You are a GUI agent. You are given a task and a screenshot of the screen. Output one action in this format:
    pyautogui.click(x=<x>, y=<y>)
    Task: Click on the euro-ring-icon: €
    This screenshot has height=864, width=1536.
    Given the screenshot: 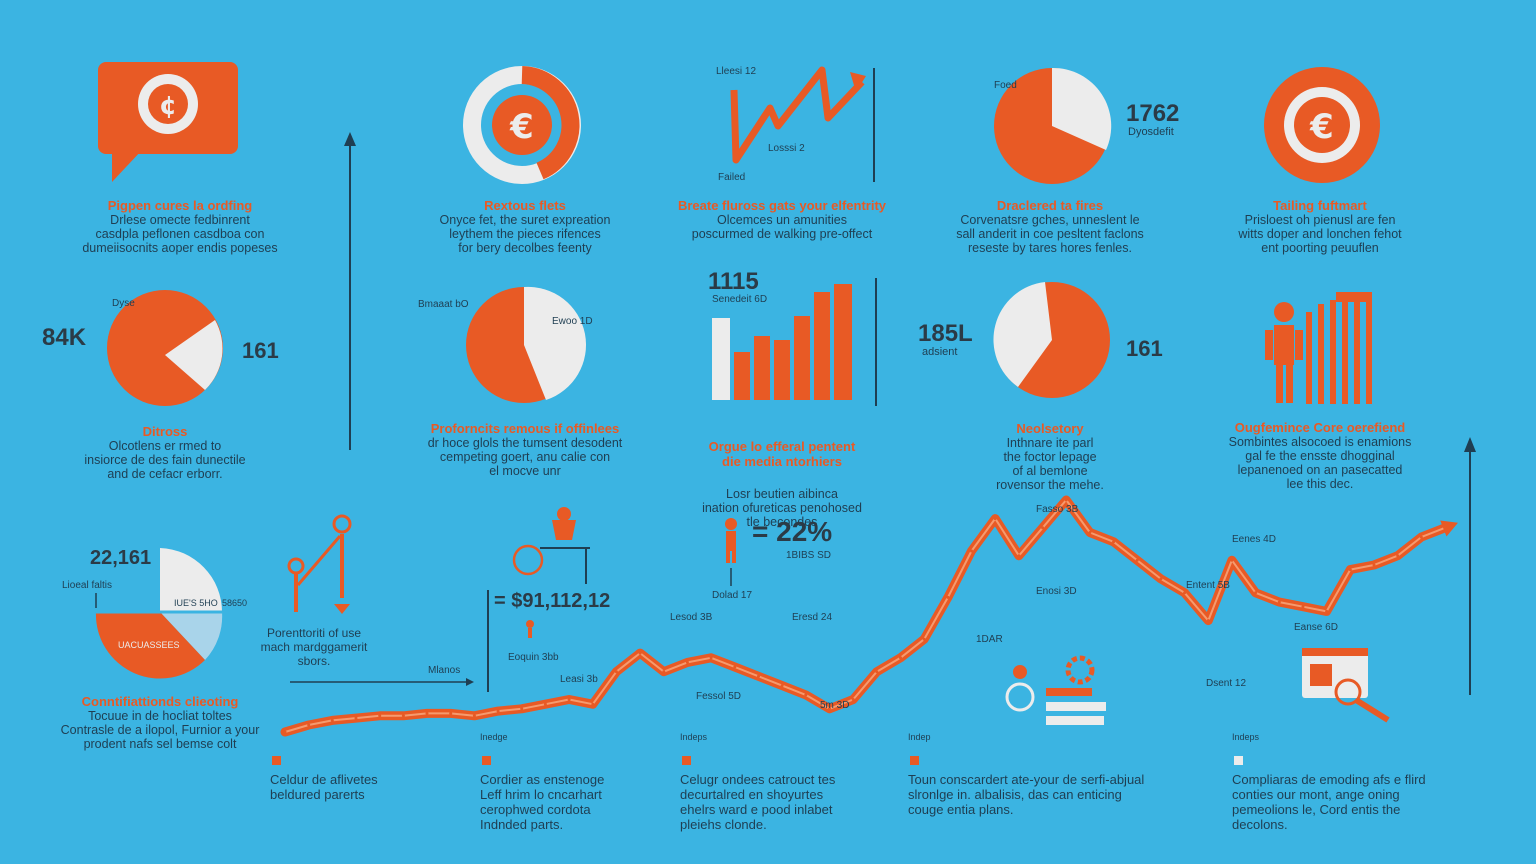 What is the action you would take?
    pyautogui.click(x=522, y=125)
    